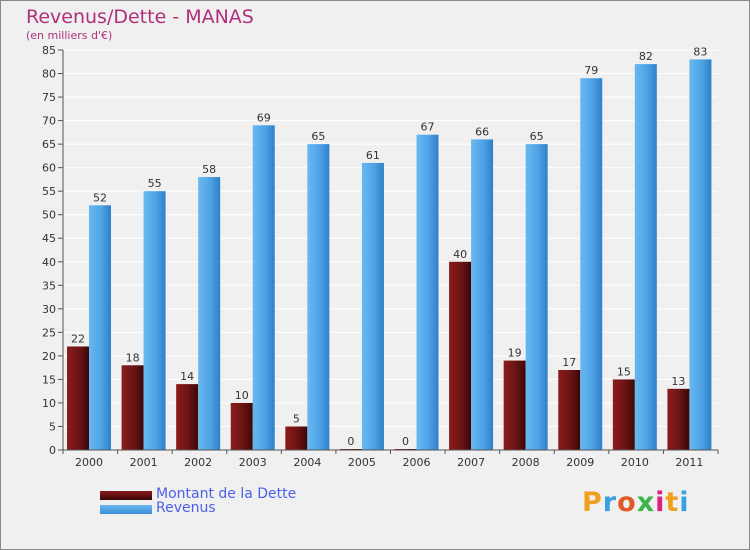  What do you see at coordinates (482, 131) in the screenshot?
I see `data-label: 66` at bounding box center [482, 131].